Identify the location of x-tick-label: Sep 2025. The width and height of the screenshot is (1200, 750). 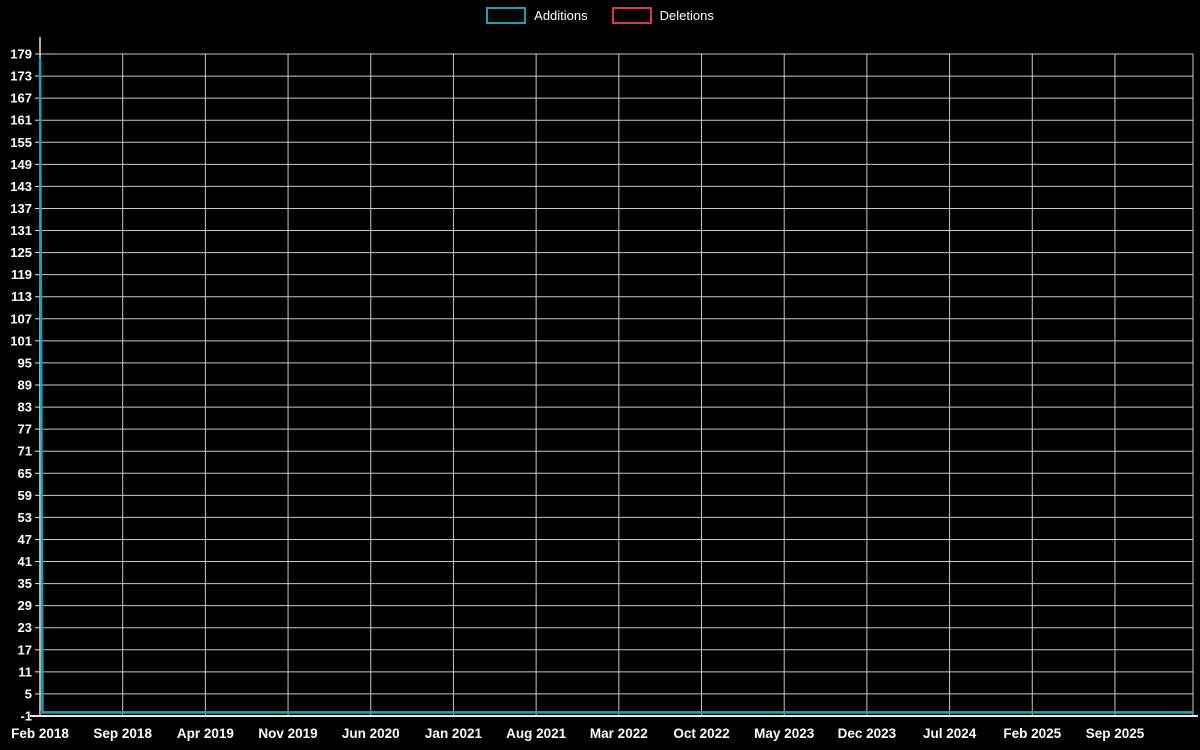
(1115, 733).